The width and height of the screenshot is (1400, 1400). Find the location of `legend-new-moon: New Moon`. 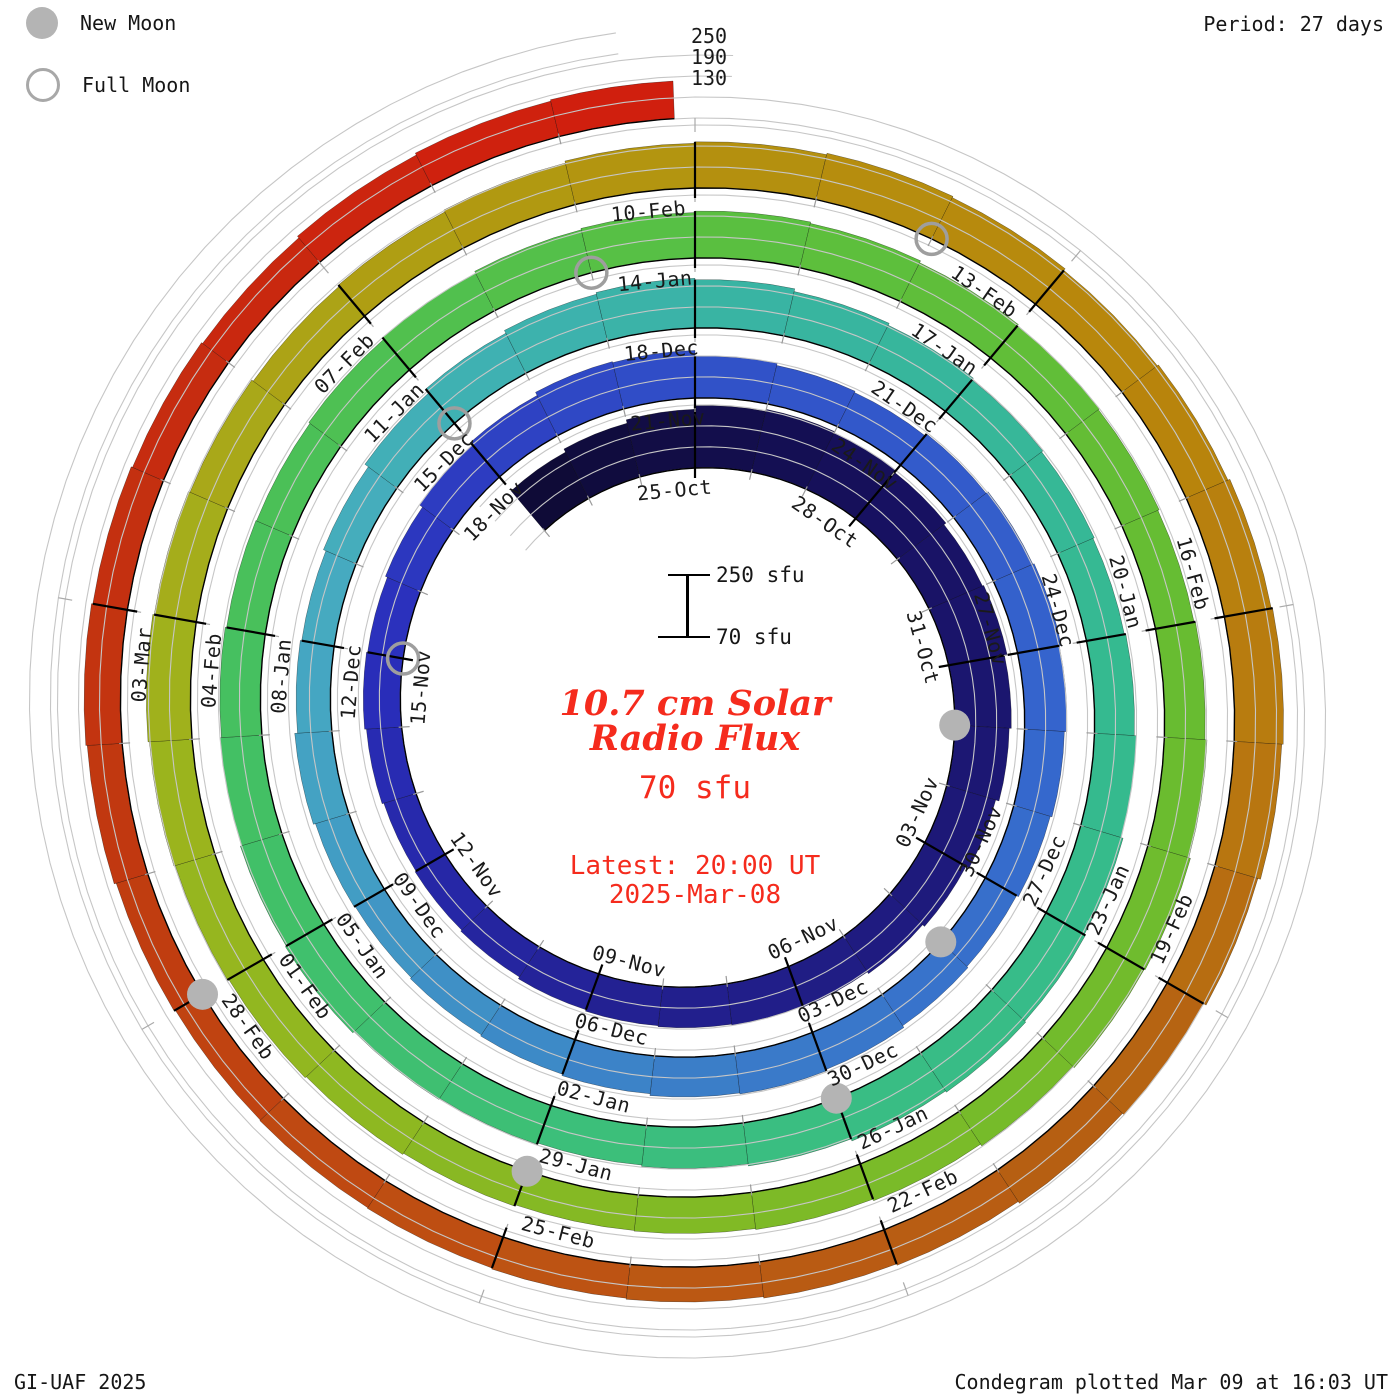

legend-new-moon: New Moon is located at coordinates (108, 23).